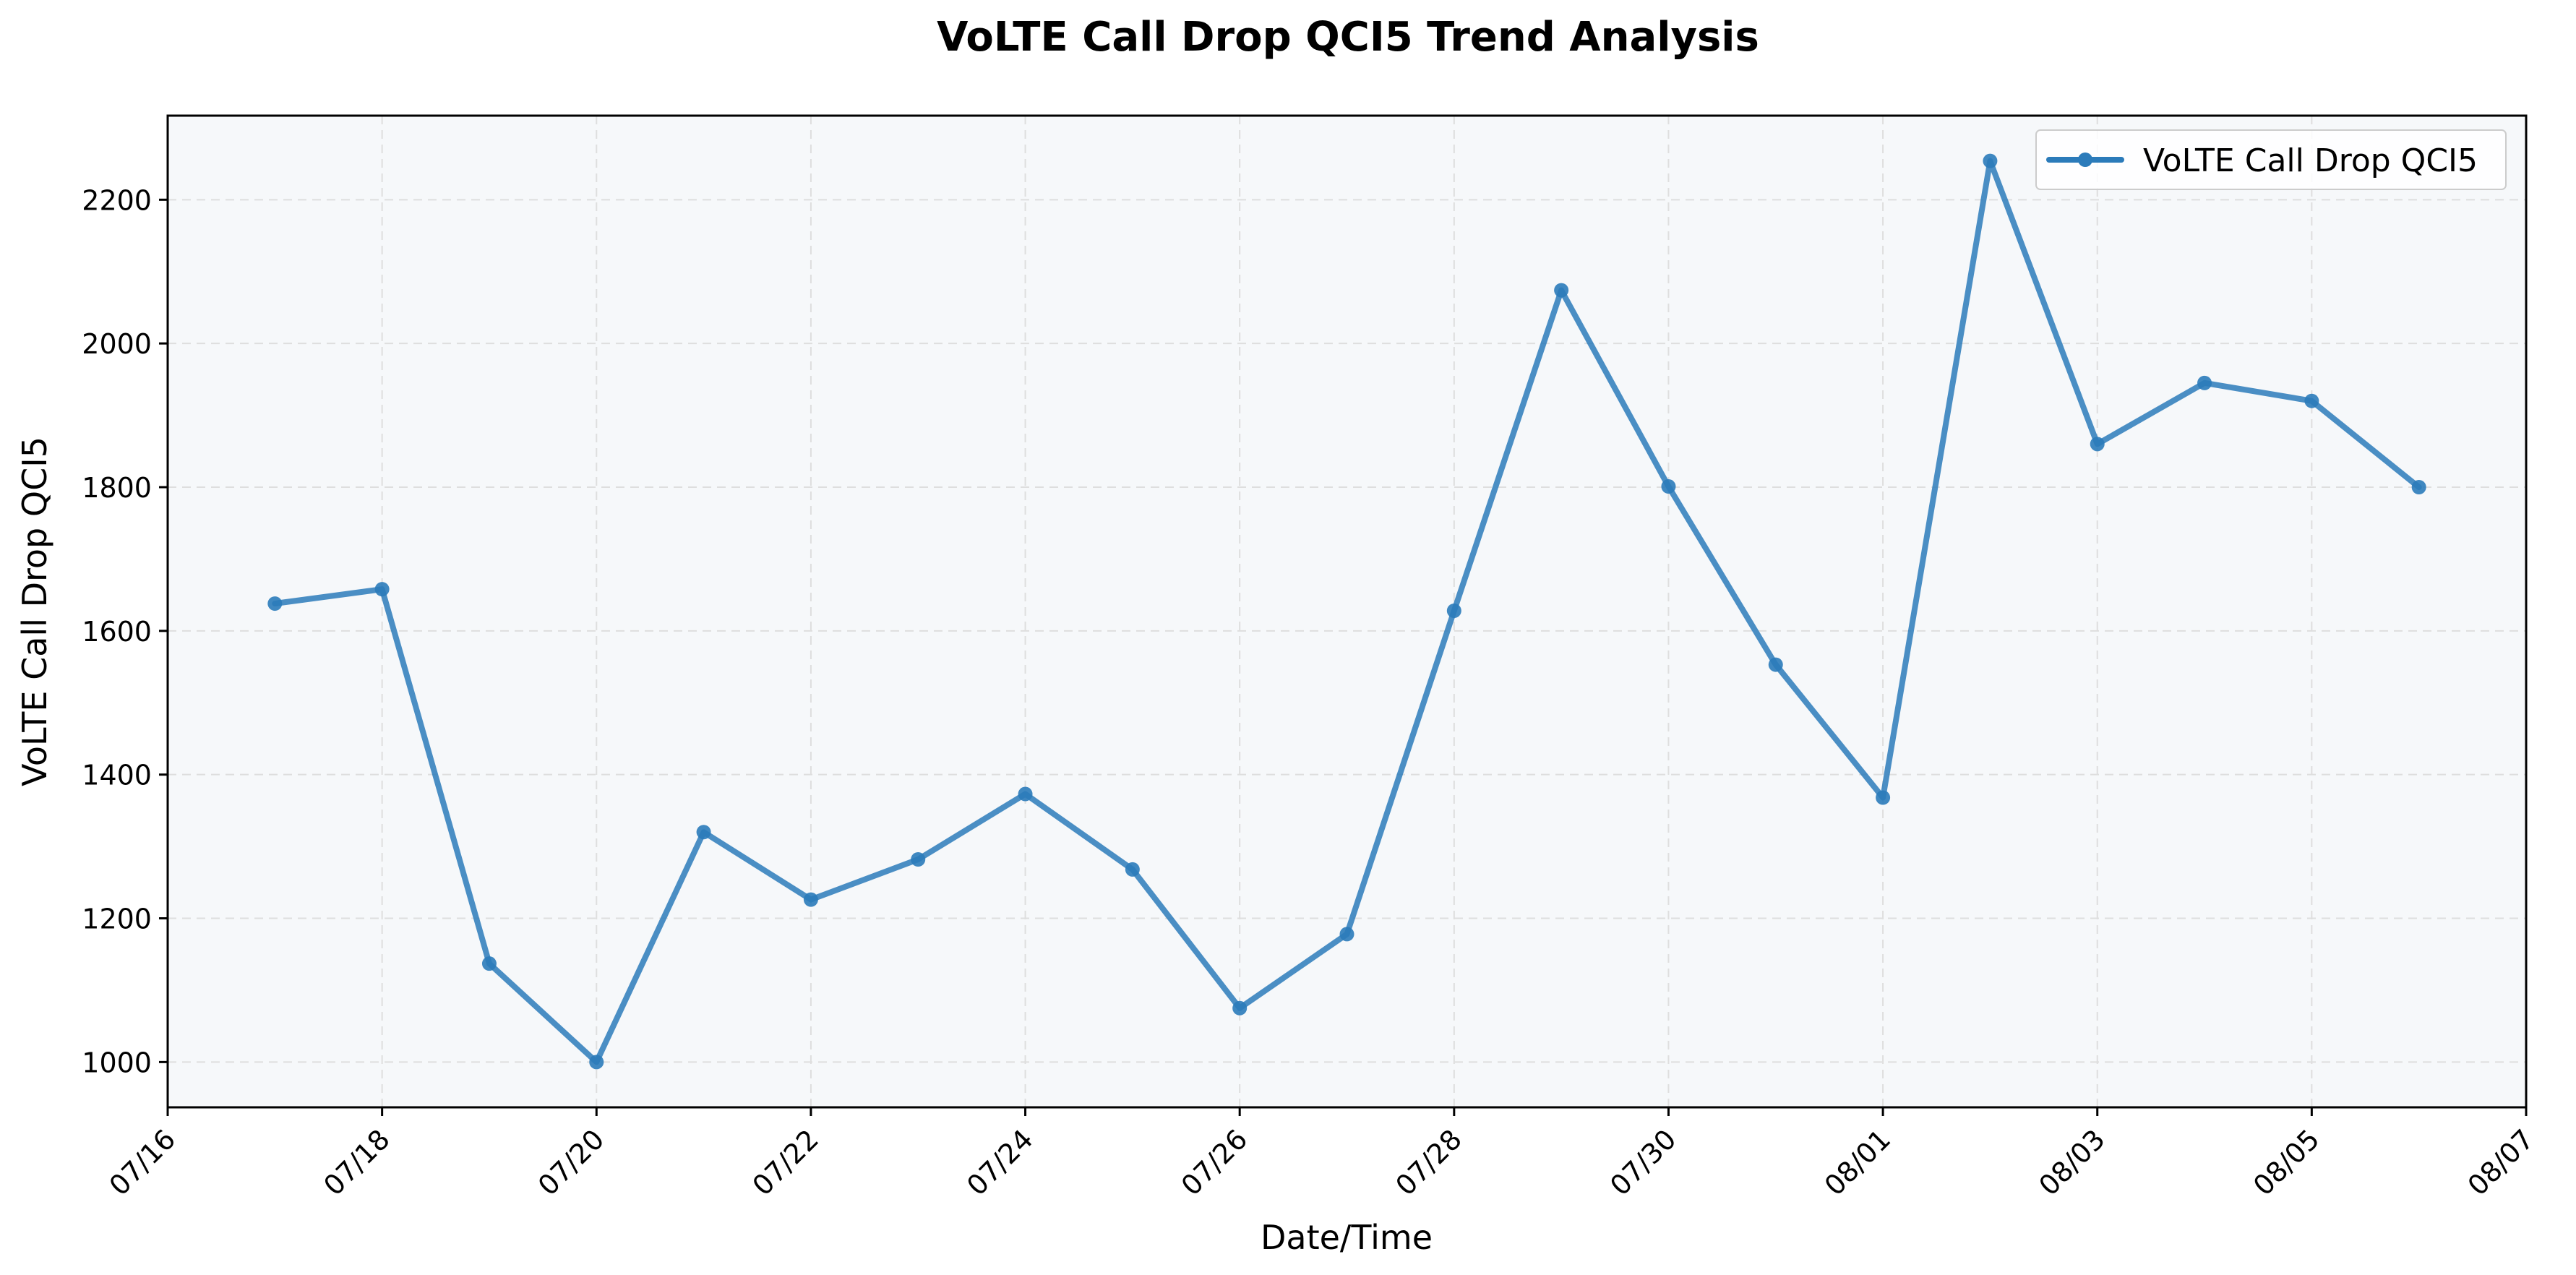 This screenshot has width=2576, height=1275. Describe the element at coordinates (2311, 160) in the screenshot. I see `legend-label: VoLTE Call Drop QCI5` at that location.